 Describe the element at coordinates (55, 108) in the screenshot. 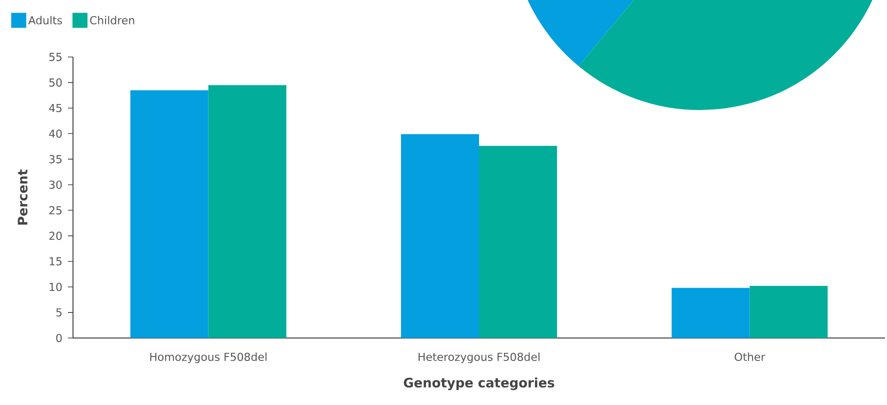

I see `y-tick-label: 45` at that location.